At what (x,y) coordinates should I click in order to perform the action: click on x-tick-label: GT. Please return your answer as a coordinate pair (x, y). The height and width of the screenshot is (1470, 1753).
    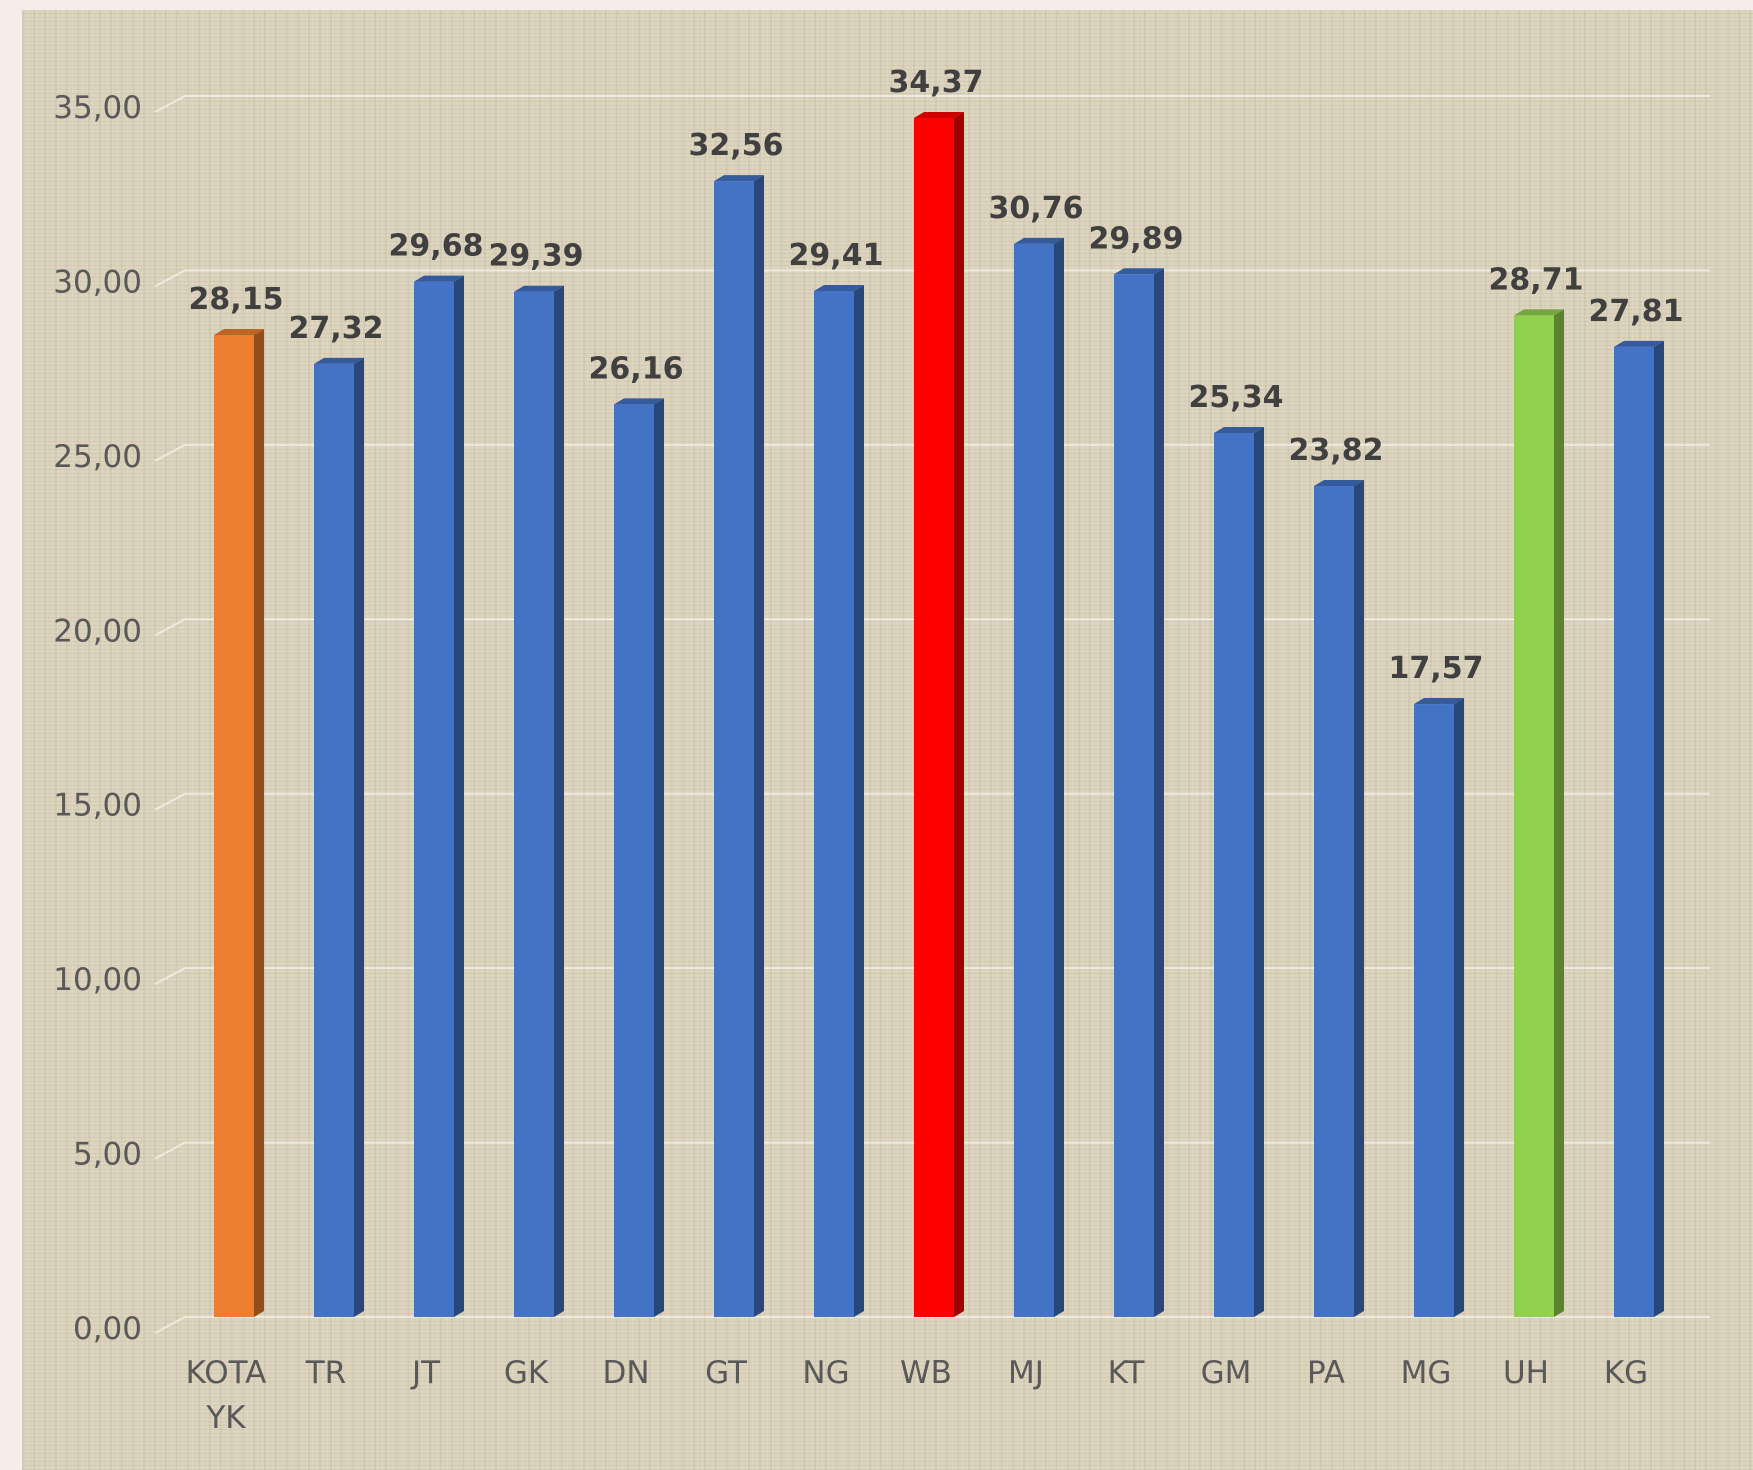
    Looking at the image, I should click on (726, 1373).